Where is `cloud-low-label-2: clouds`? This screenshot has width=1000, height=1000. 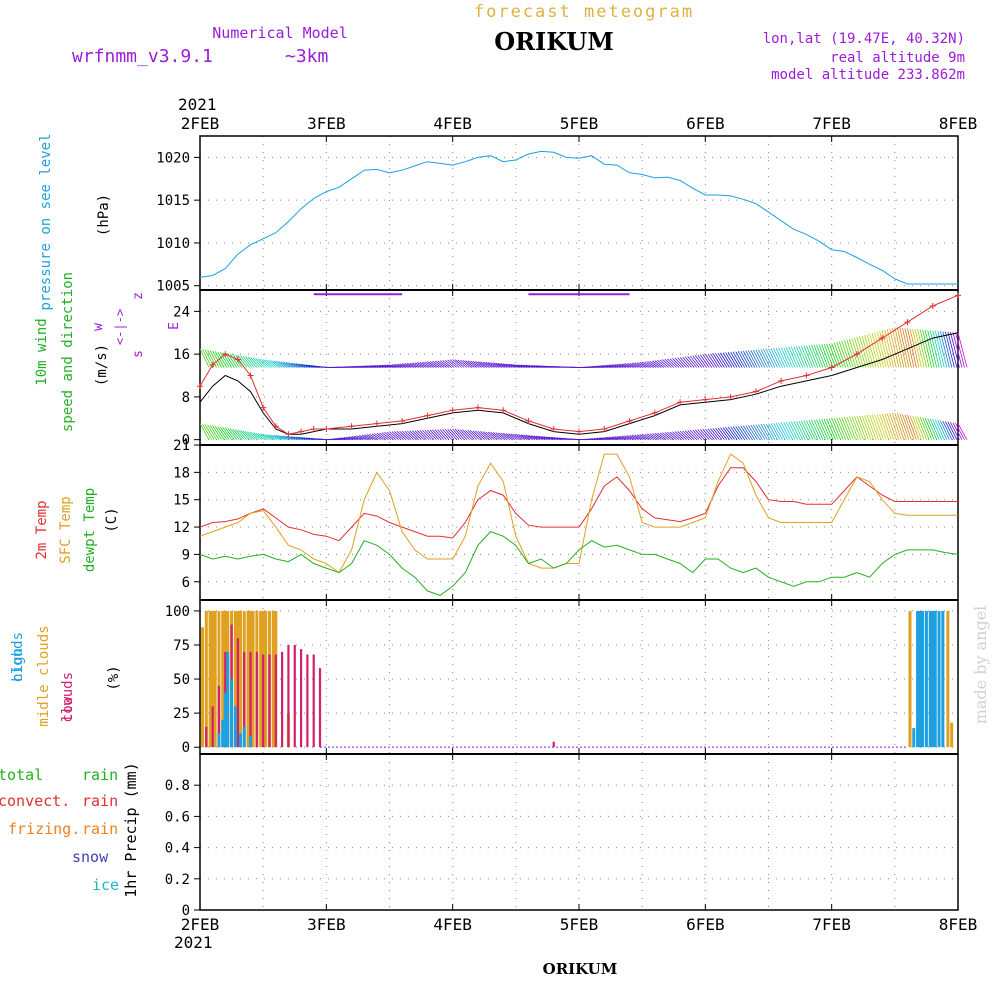 cloud-low-label-2: clouds is located at coordinates (68, 697).